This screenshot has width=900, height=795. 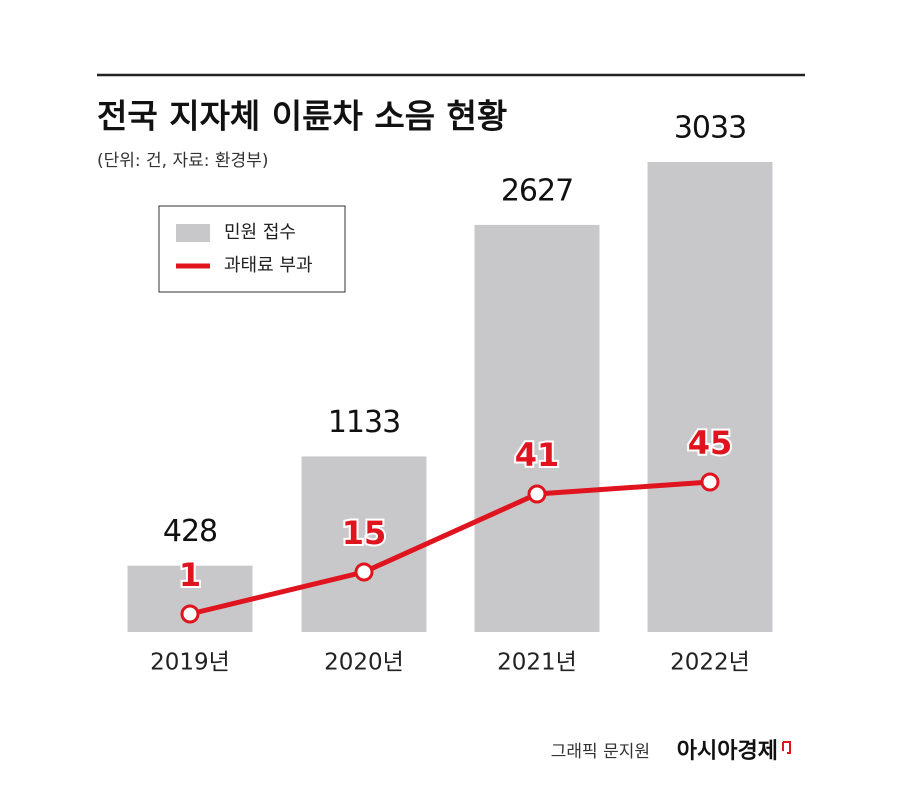 I want to click on legend-label: 민원 접수, so click(x=260, y=232).